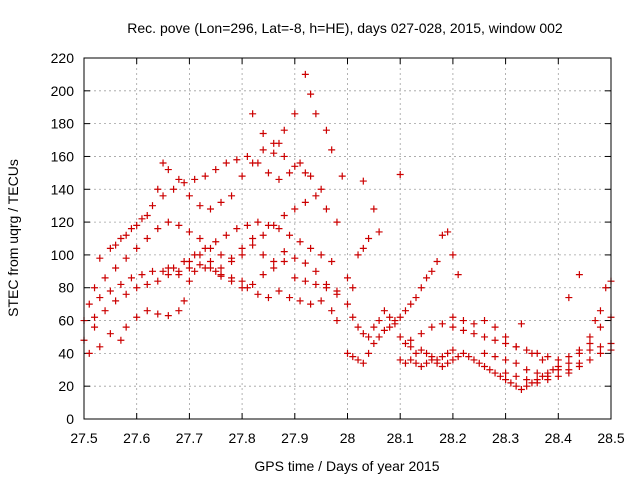  What do you see at coordinates (66, 386) in the screenshot?
I see `y-tick-label: 20` at bounding box center [66, 386].